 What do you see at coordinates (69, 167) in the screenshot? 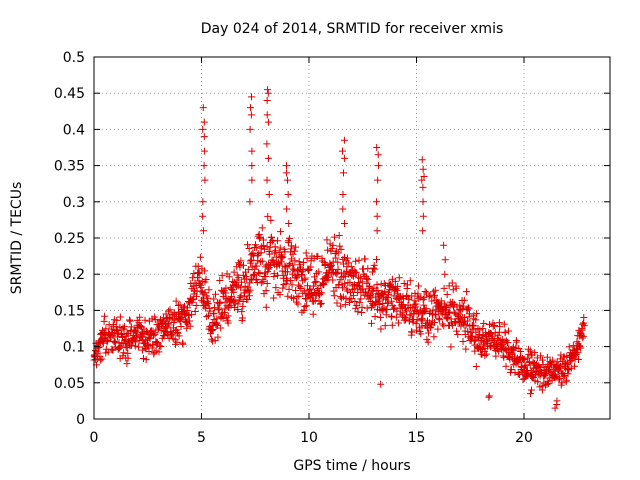
I see `y-tick-label: 0.35` at bounding box center [69, 167].